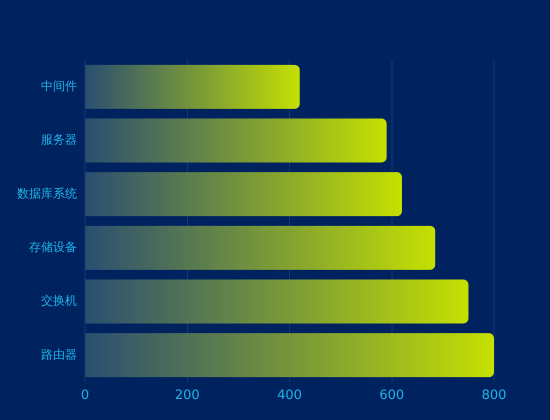 The width and height of the screenshot is (550, 420). Describe the element at coordinates (289, 396) in the screenshot. I see `x-tick-label: 400` at that location.